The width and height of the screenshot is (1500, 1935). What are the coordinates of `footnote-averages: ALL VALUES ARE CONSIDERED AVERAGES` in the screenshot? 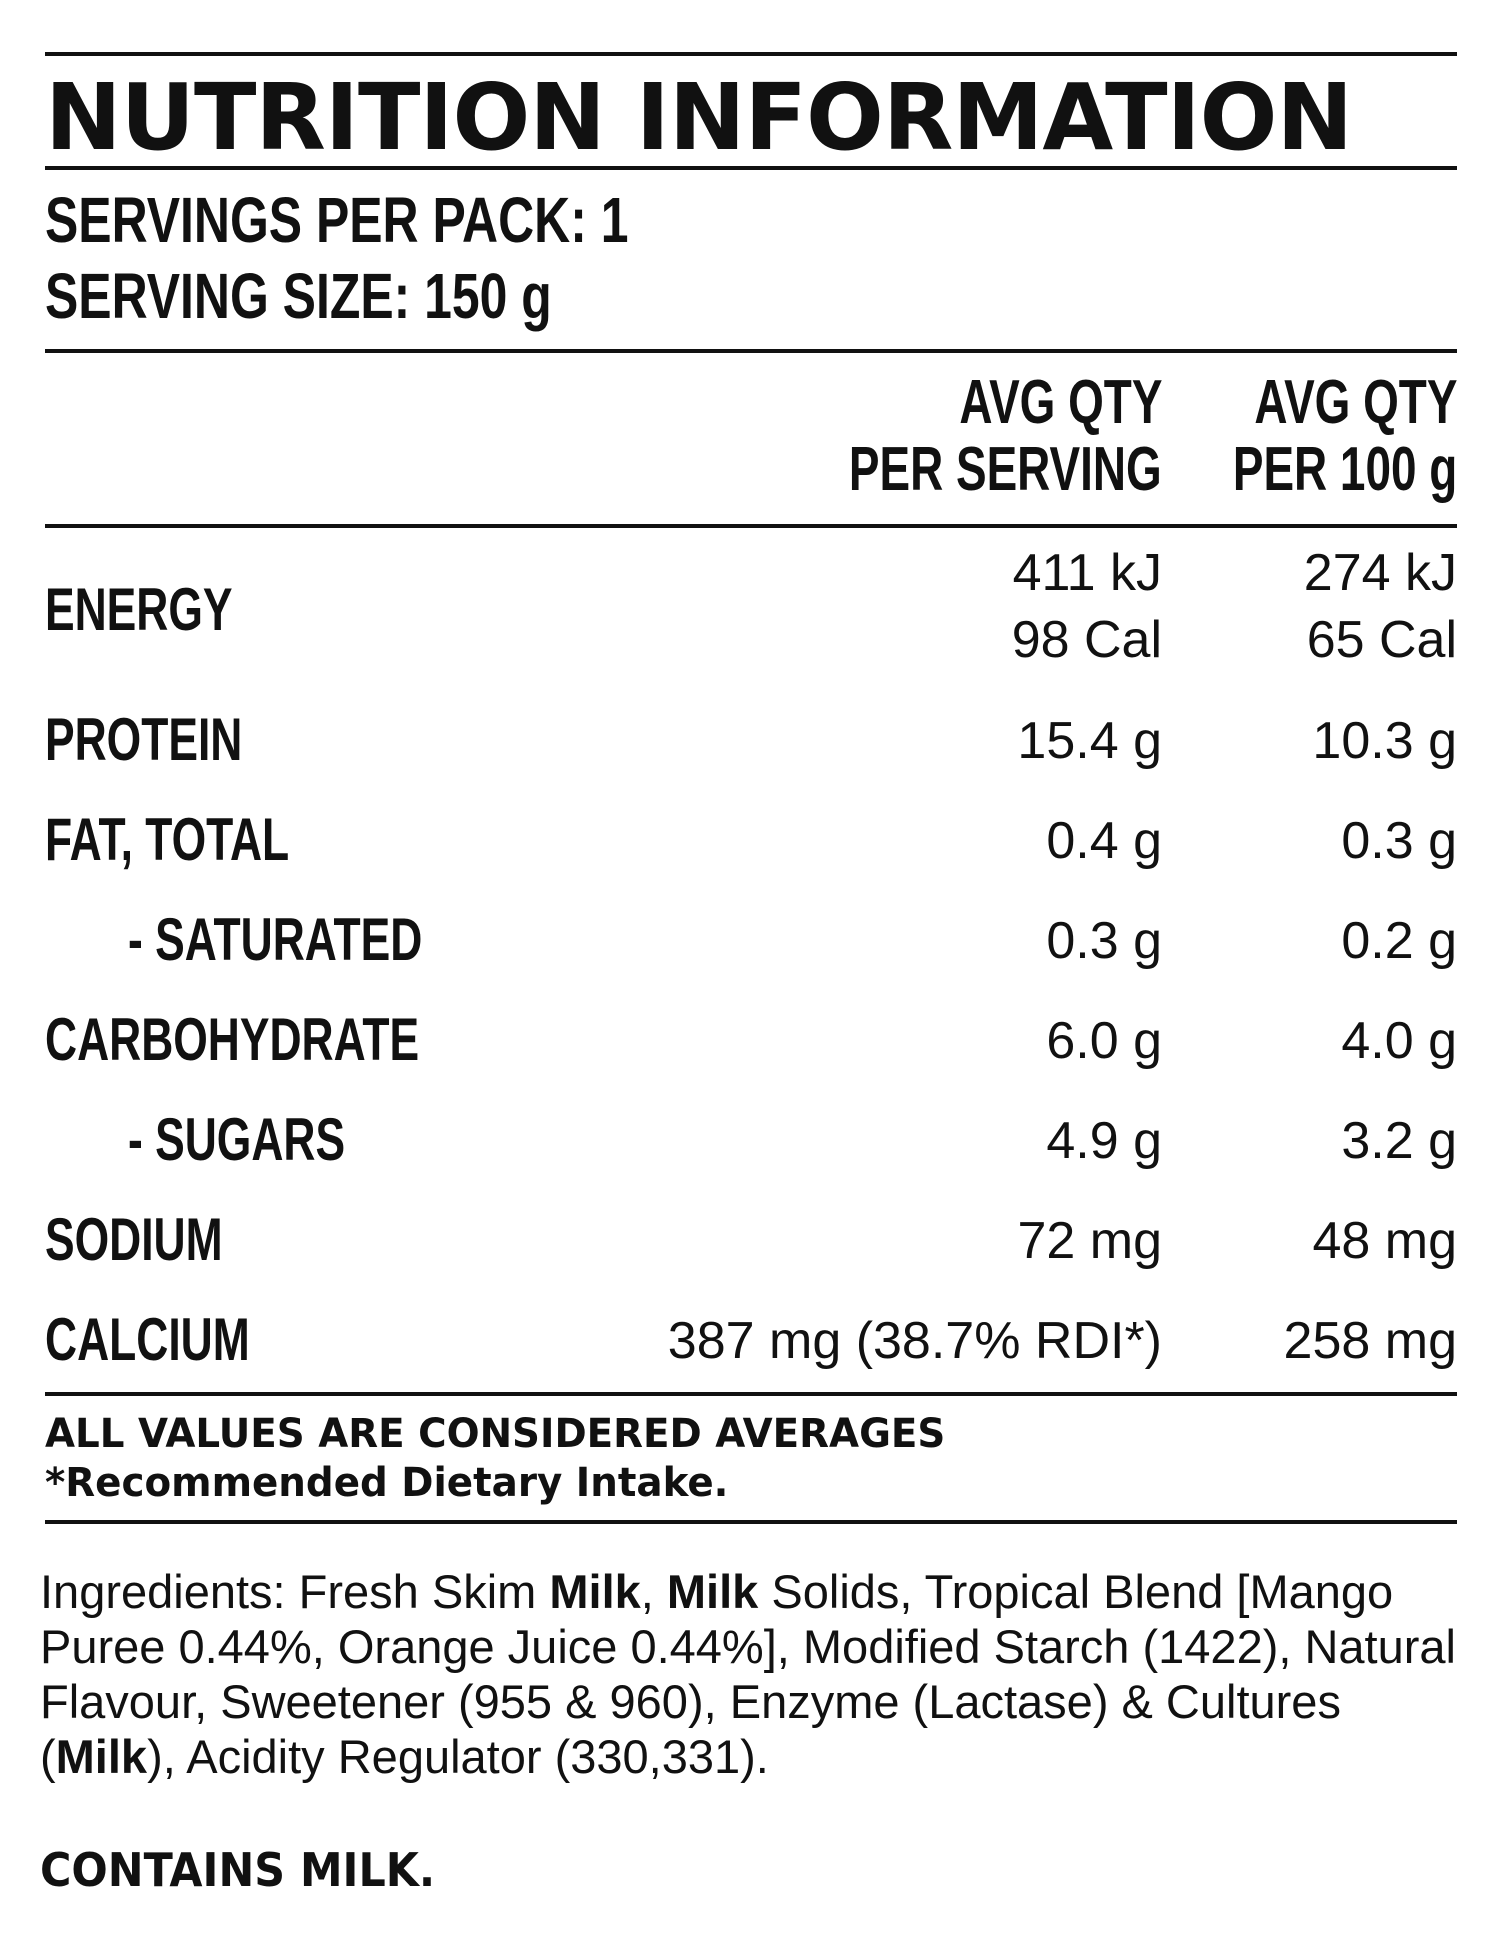 It's located at (495, 1434).